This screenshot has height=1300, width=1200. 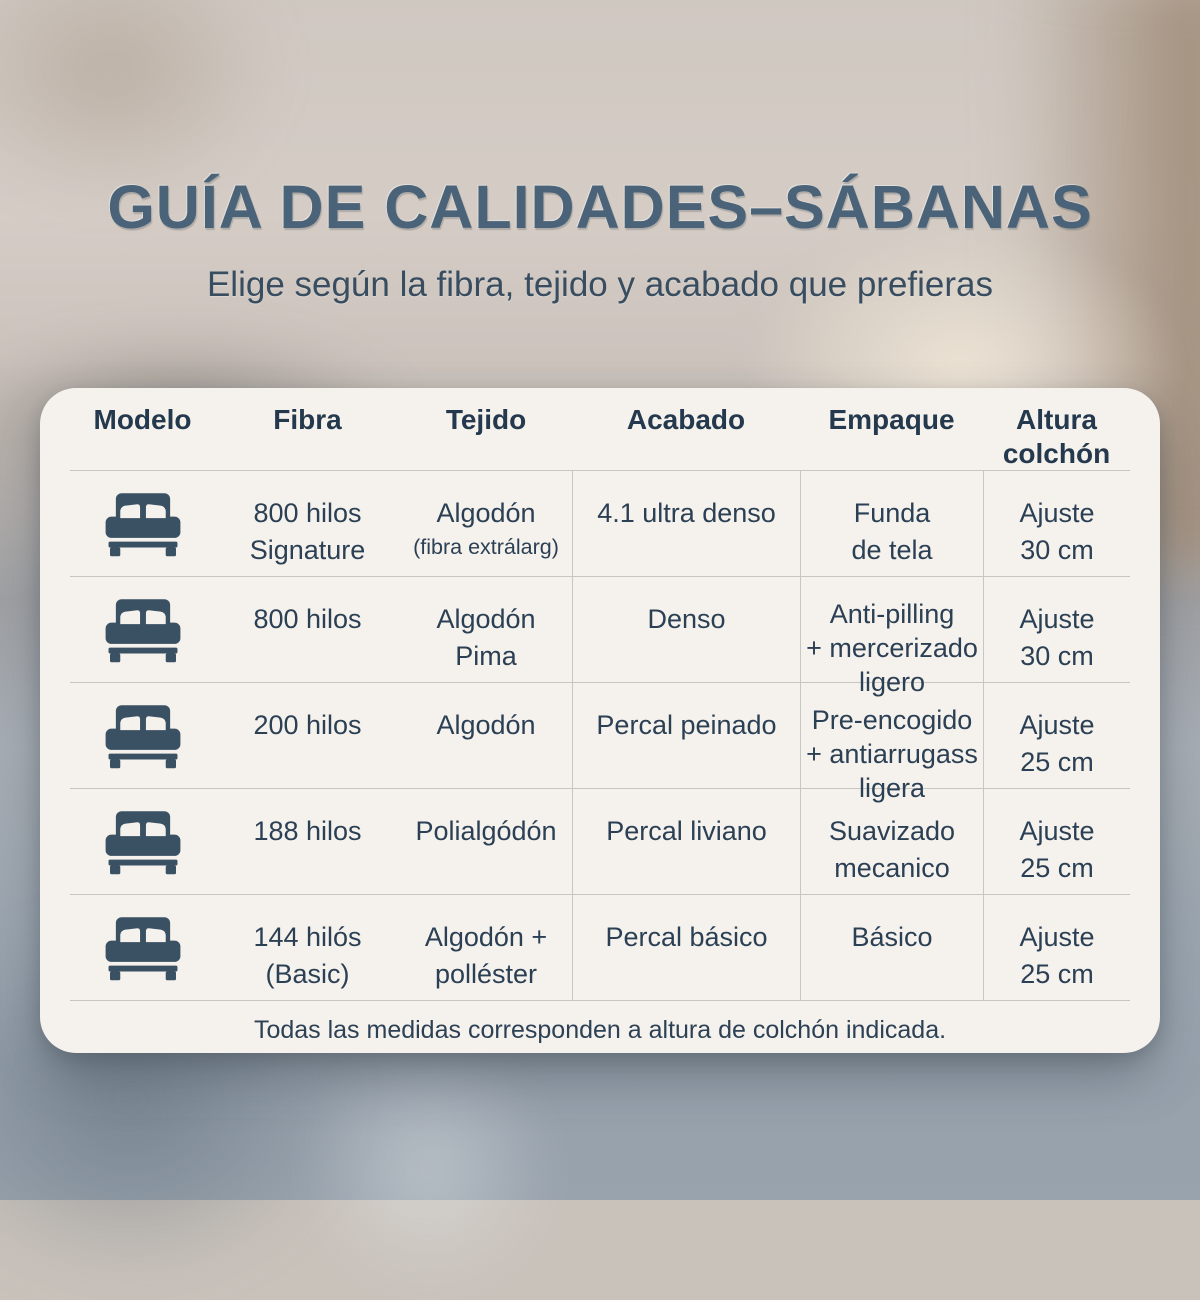 What do you see at coordinates (307, 419) in the screenshot?
I see `header-cell-fibra: Fibra` at bounding box center [307, 419].